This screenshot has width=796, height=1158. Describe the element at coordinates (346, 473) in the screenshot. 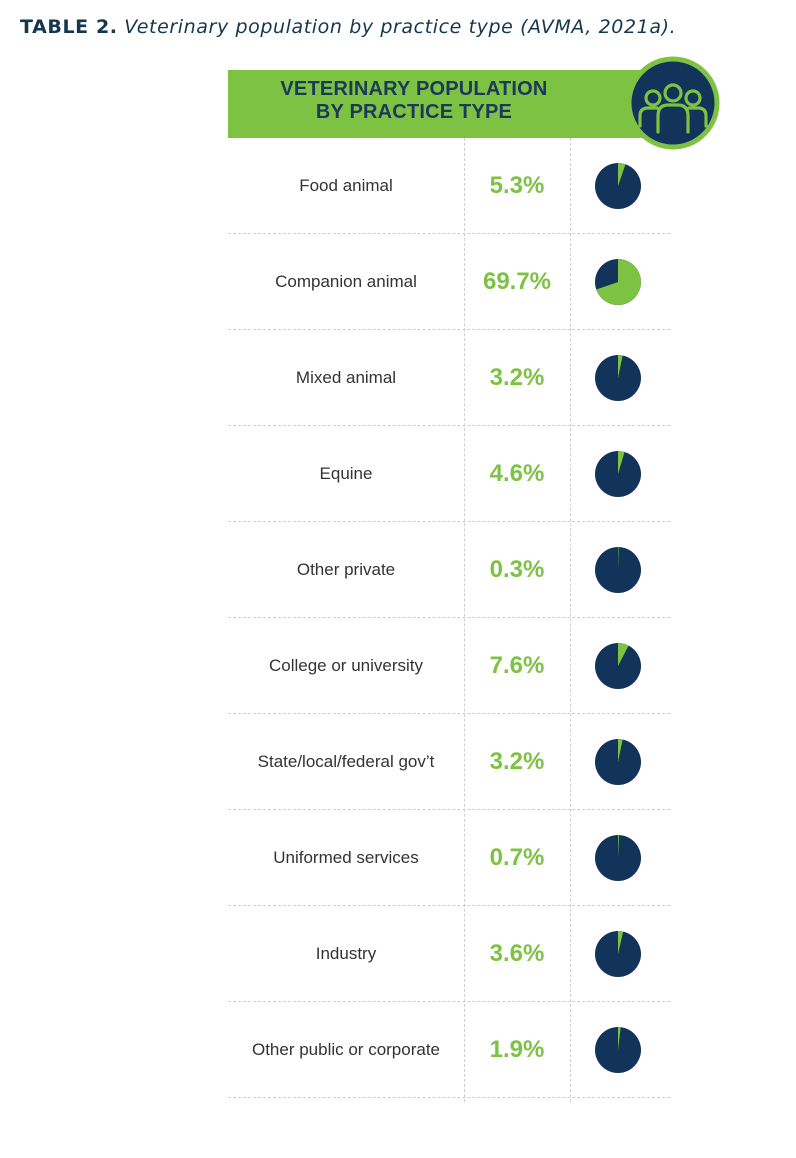

I see `row-category: Equine` at that location.